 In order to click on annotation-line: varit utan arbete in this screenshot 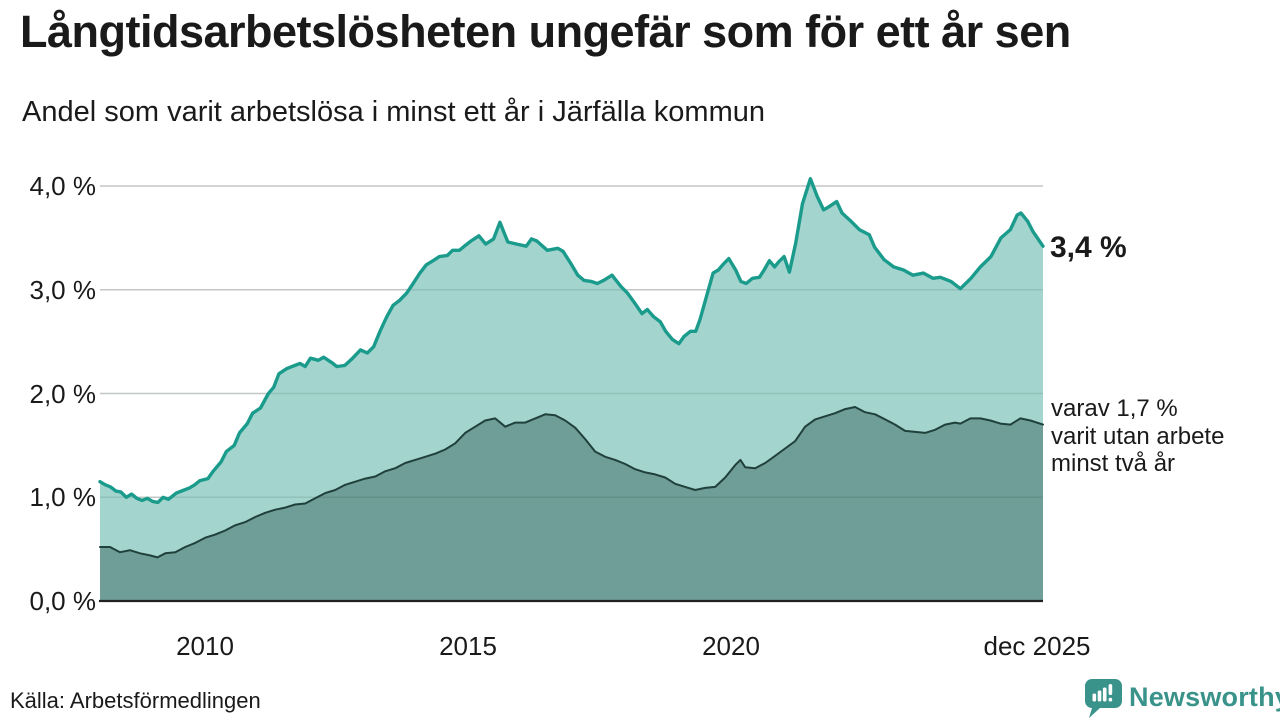, I will do `click(1138, 436)`.